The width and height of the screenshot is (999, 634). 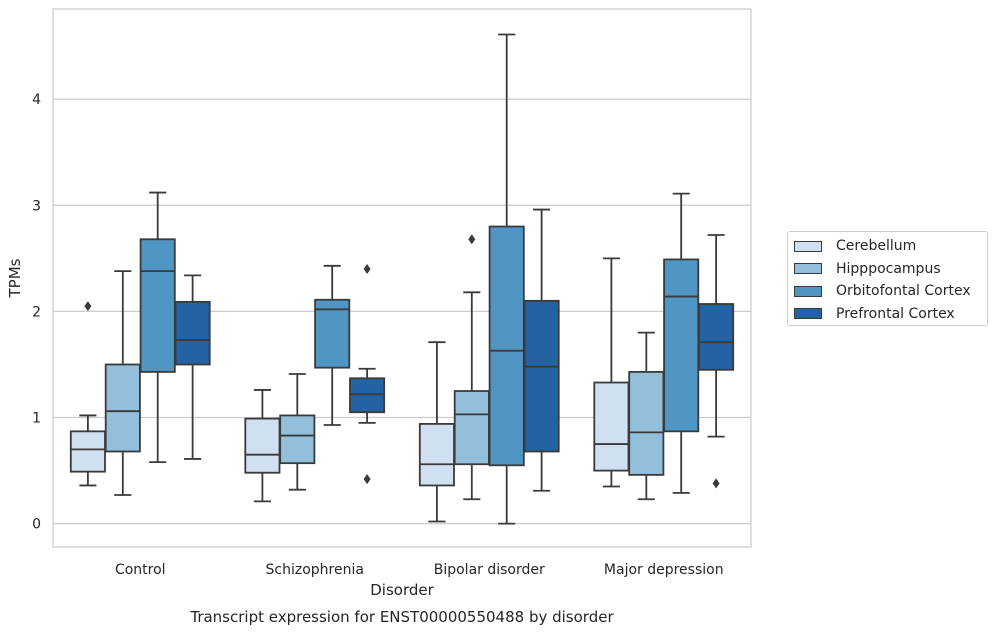 I want to click on y-tick-label: 1, so click(x=36, y=419).